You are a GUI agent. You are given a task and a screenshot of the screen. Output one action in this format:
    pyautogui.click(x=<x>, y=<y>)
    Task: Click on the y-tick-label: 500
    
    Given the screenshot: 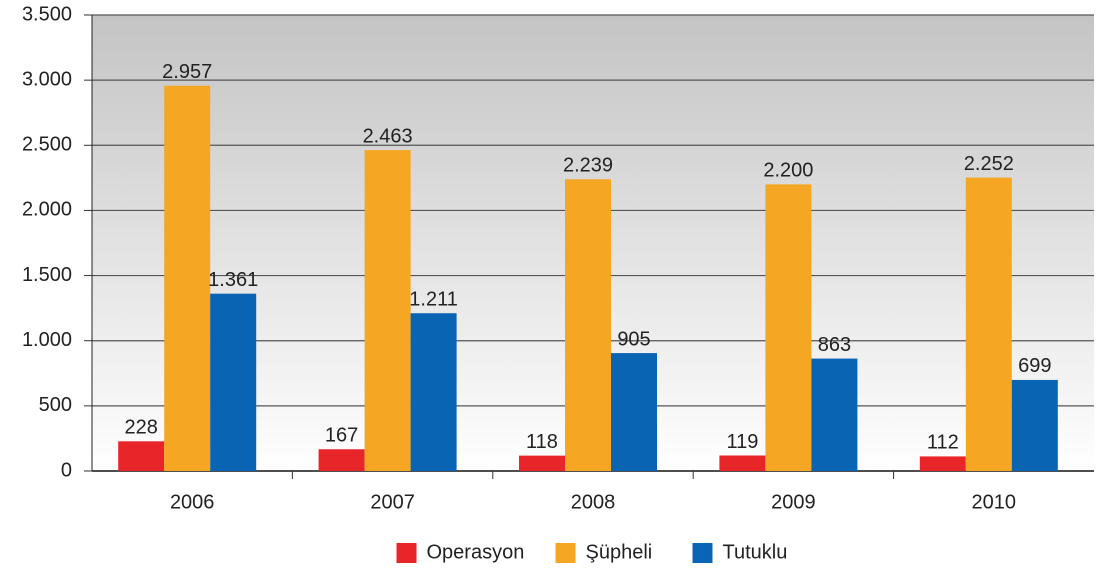 What is the action you would take?
    pyautogui.click(x=55, y=405)
    